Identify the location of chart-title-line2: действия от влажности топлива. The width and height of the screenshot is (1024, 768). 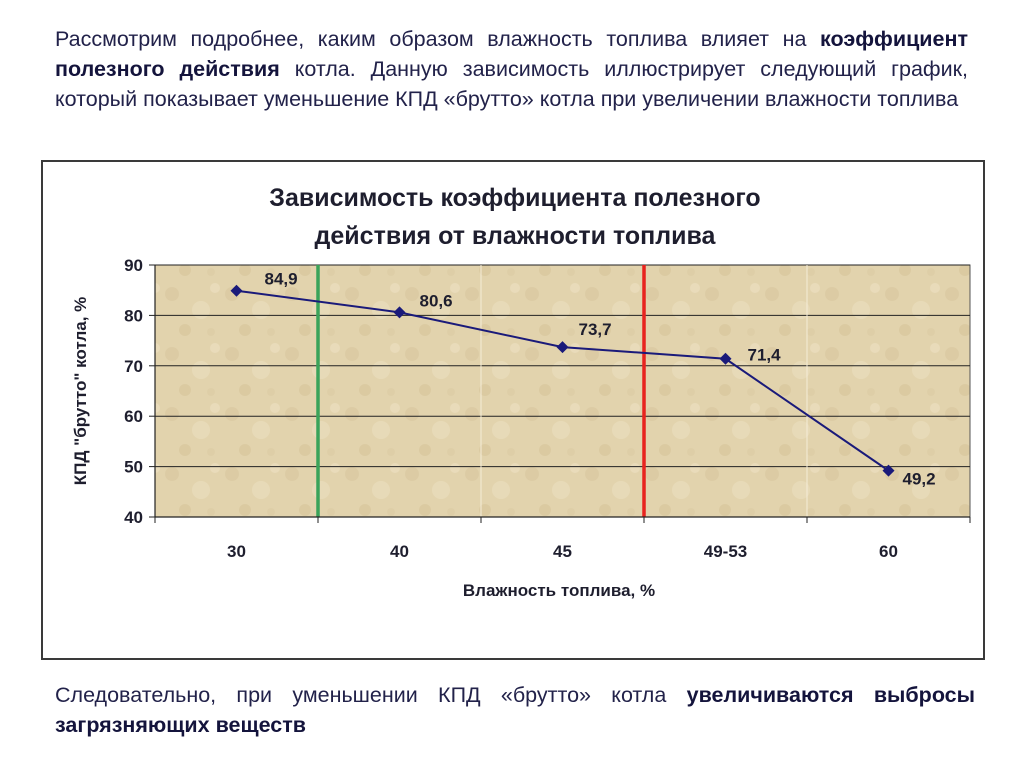
(516, 236).